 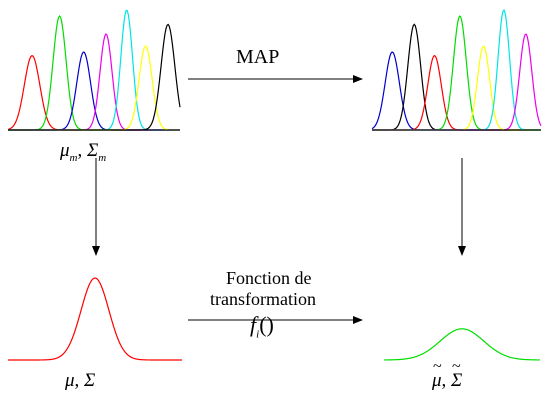 What do you see at coordinates (462, 344) in the screenshot?
I see `transformed-gaussian-curve` at bounding box center [462, 344].